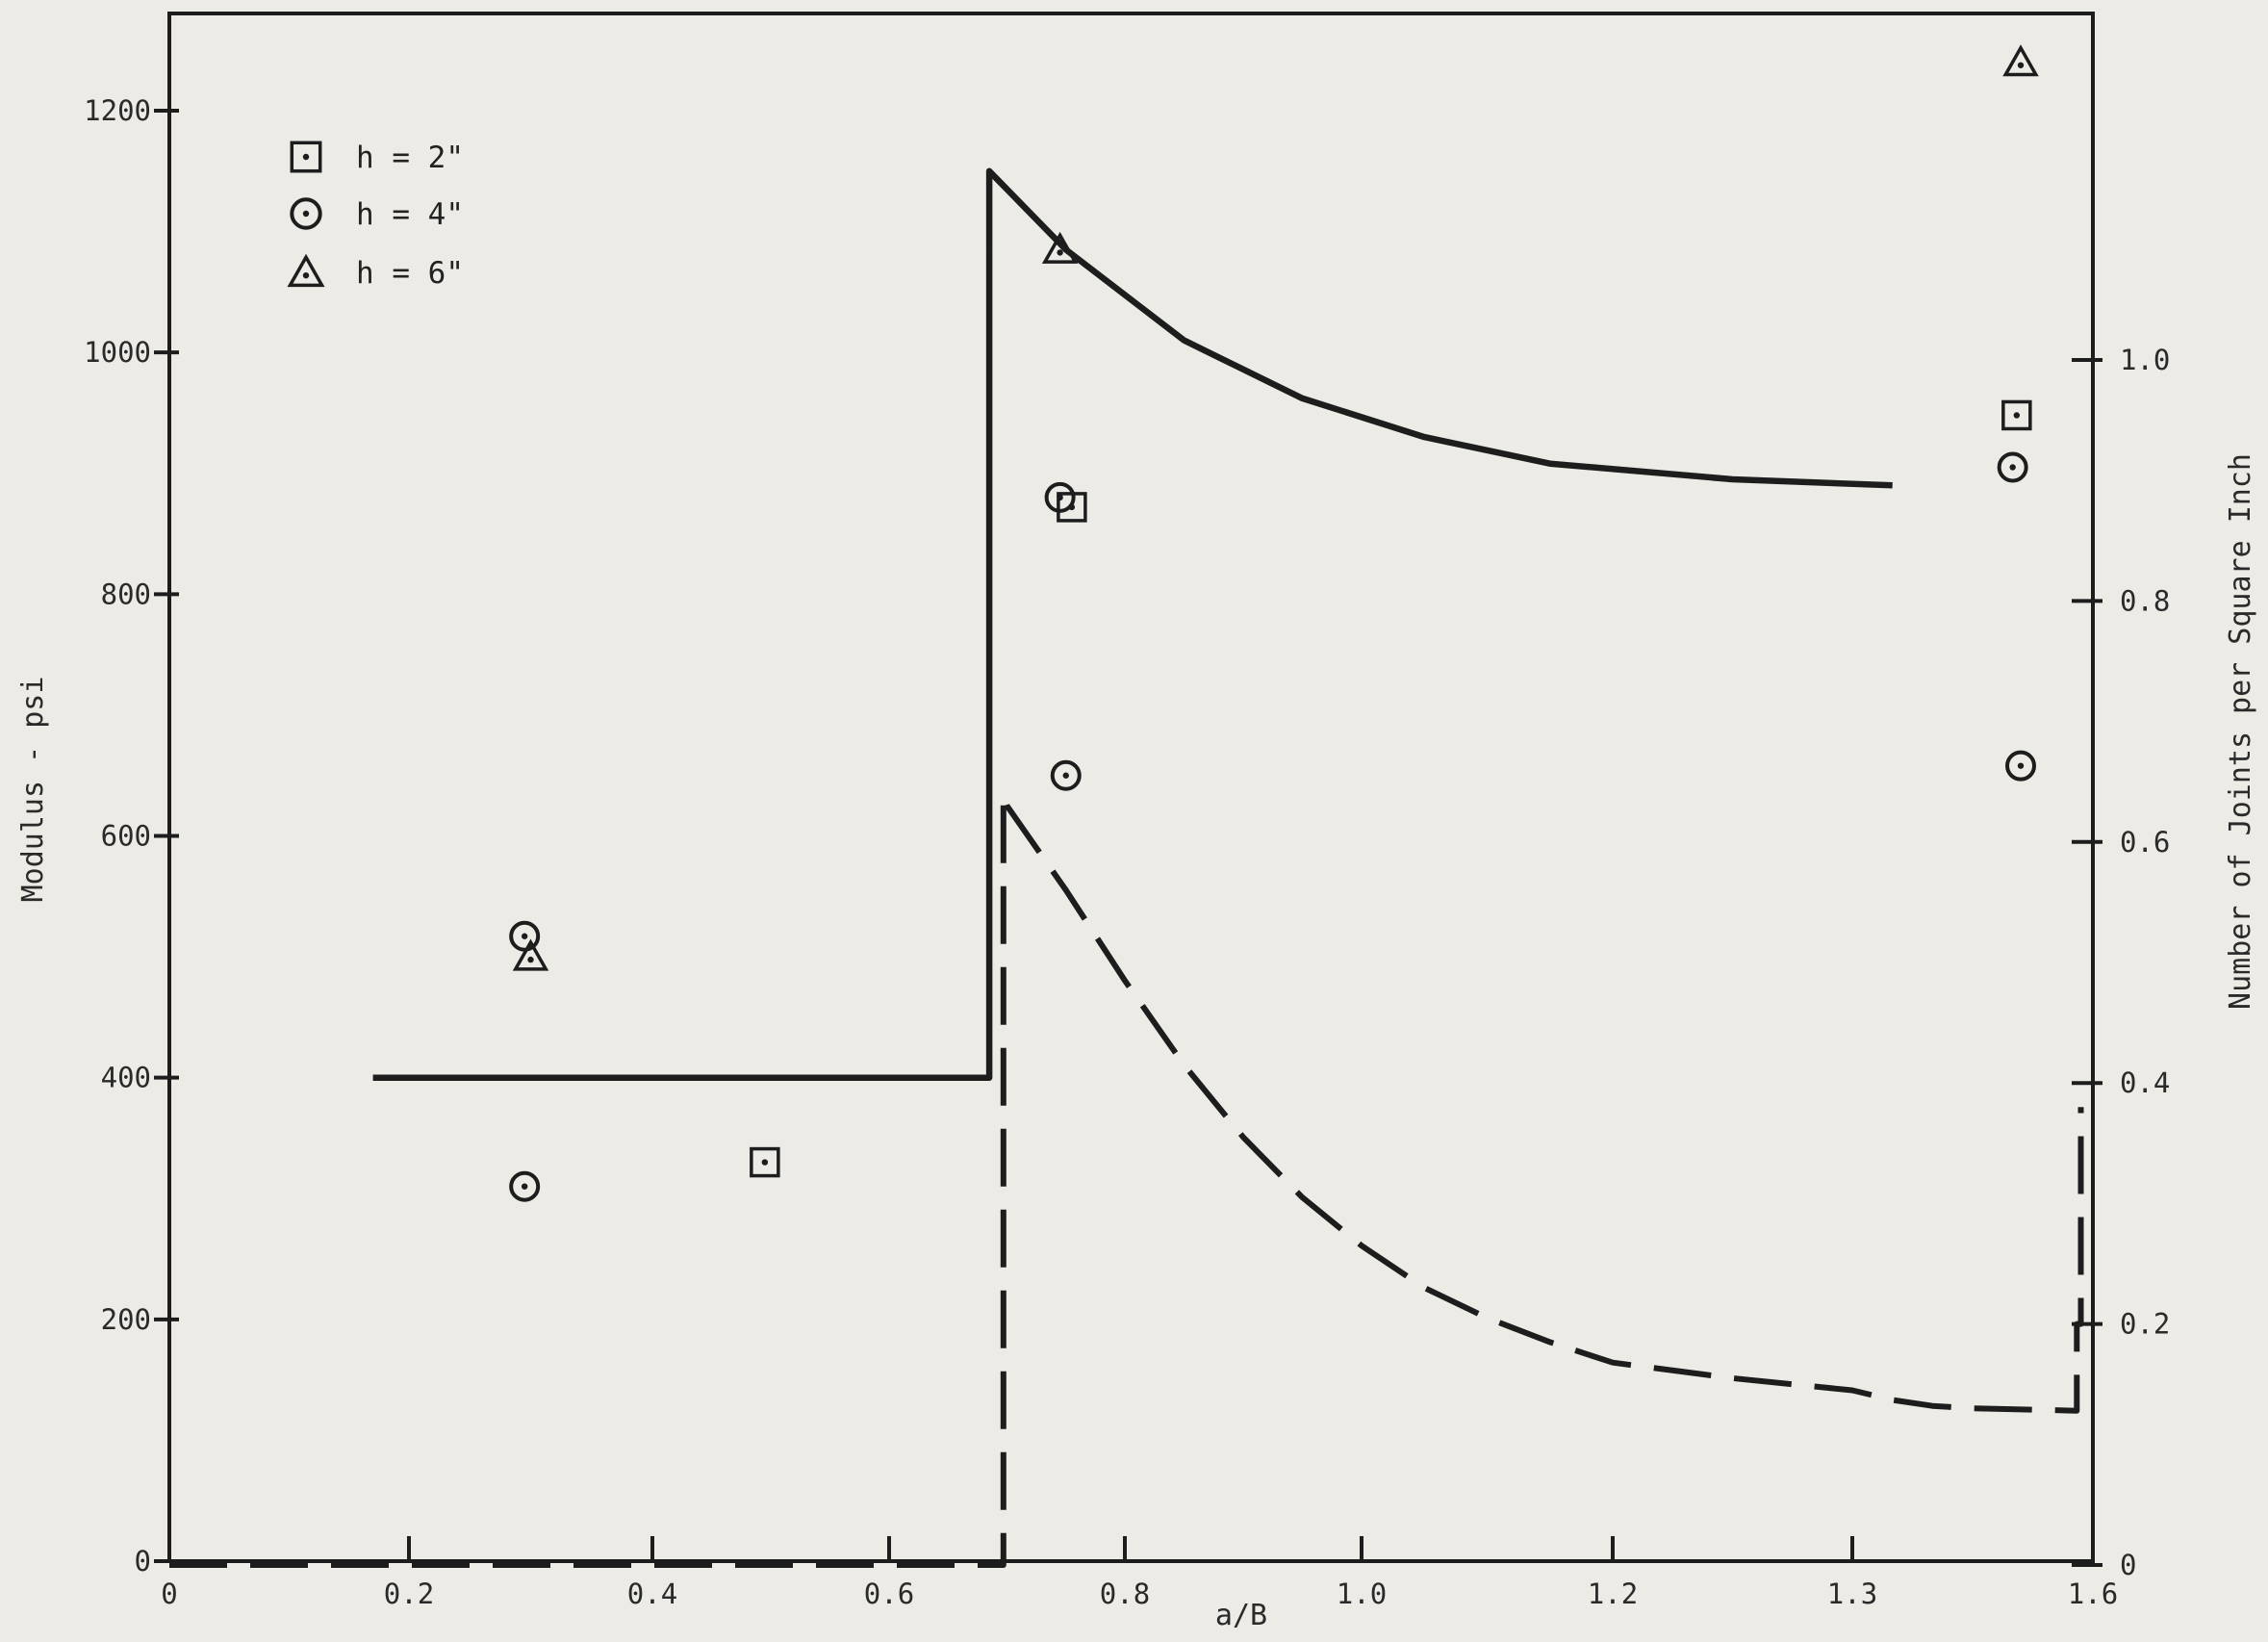  What do you see at coordinates (652, 1594) in the screenshot?
I see `x-tick-label: 0.4` at bounding box center [652, 1594].